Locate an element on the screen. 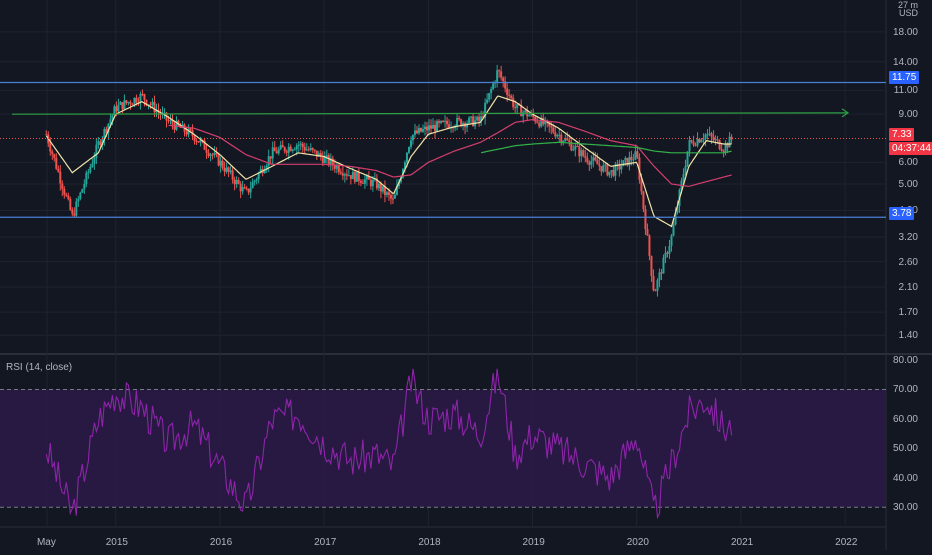 The image size is (932, 555). time-tick-label: 2016 is located at coordinates (221, 542).